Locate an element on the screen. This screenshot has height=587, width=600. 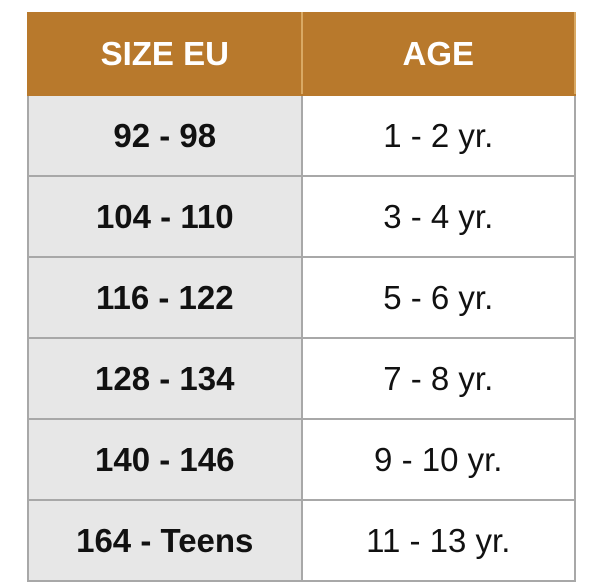
age-cell: 7 - 8 yr. is located at coordinates (438, 378).